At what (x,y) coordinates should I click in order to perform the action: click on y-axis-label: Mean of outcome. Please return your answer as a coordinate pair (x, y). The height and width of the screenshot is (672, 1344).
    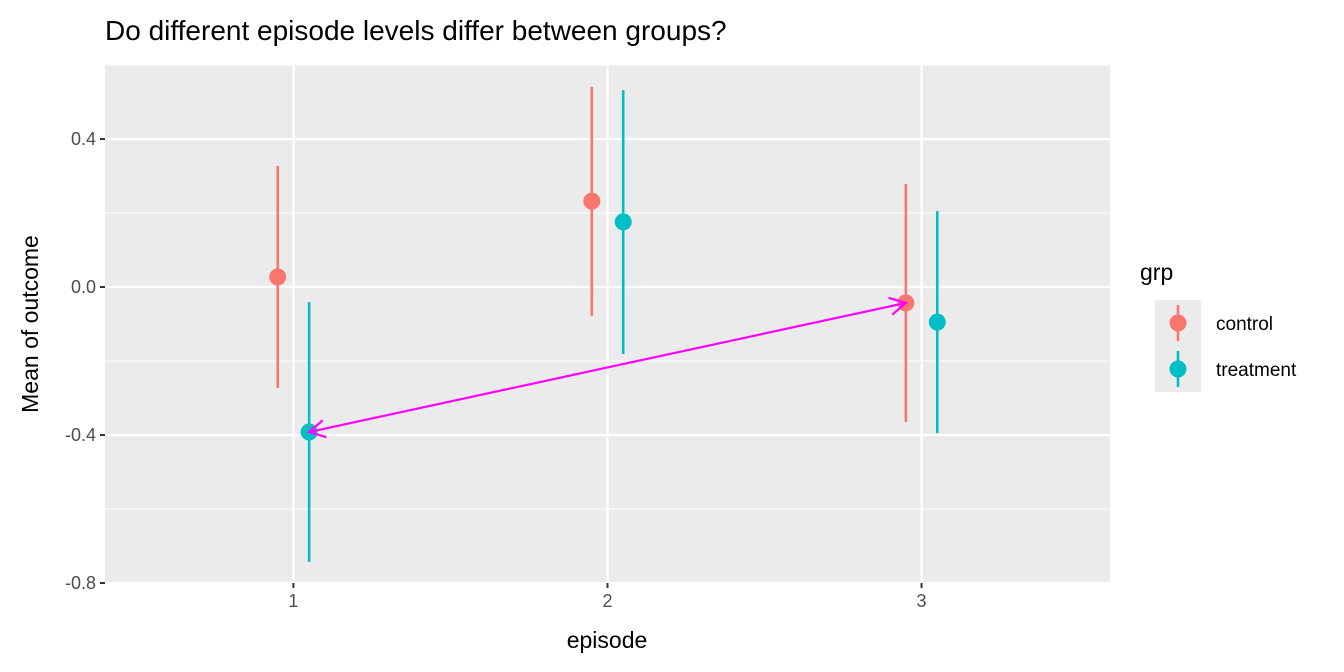
    Looking at the image, I should click on (30, 324).